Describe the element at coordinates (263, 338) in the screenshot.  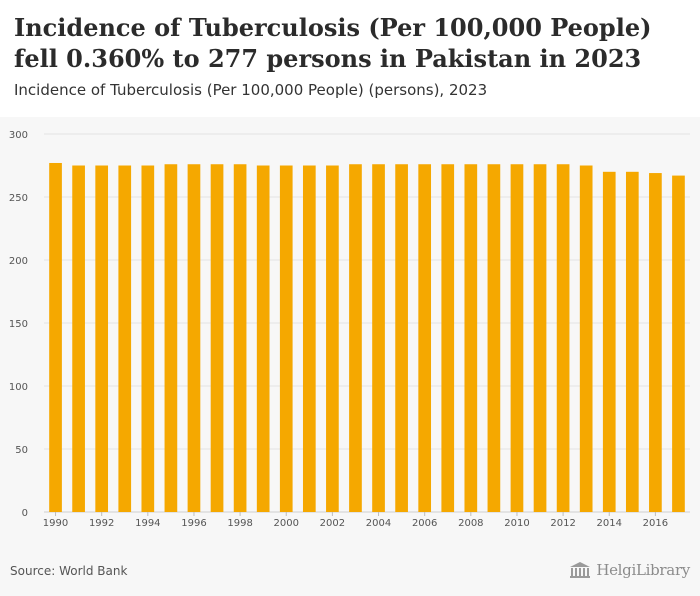
I see `bar-1999` at that location.